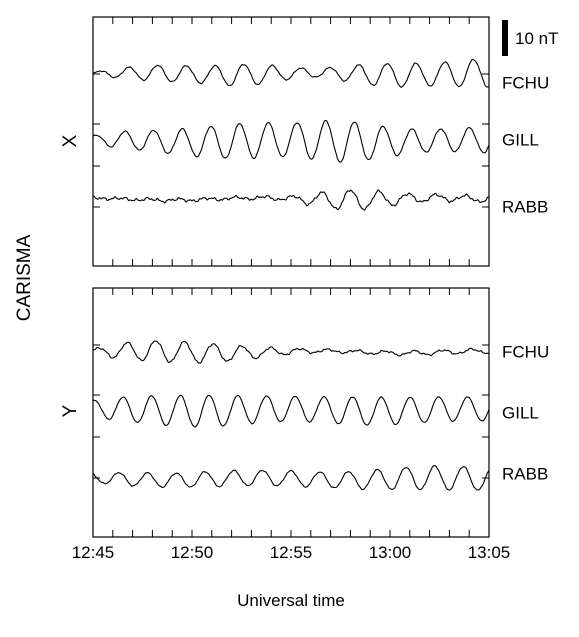  Describe the element at coordinates (390, 552) in the screenshot. I see `x-tick-label: 13:00` at that location.